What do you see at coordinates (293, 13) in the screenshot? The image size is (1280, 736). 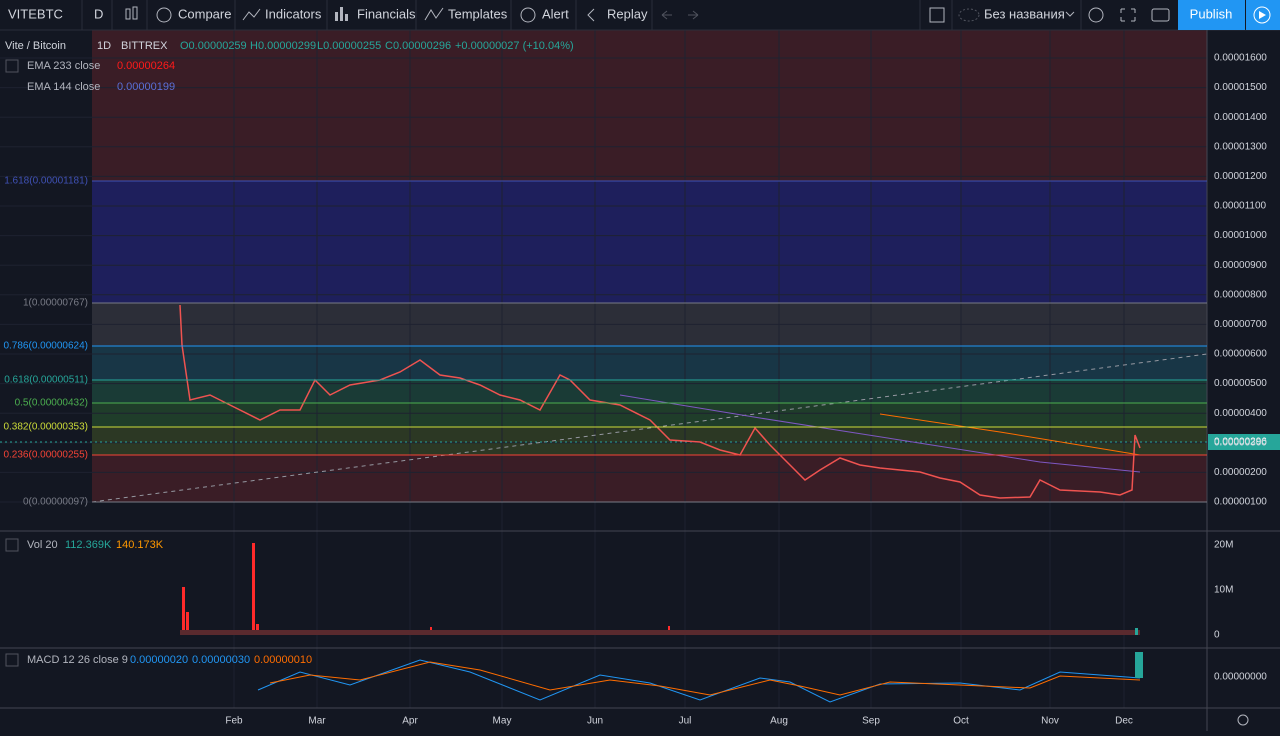 I see `indicators-button: Indicators` at bounding box center [293, 13].